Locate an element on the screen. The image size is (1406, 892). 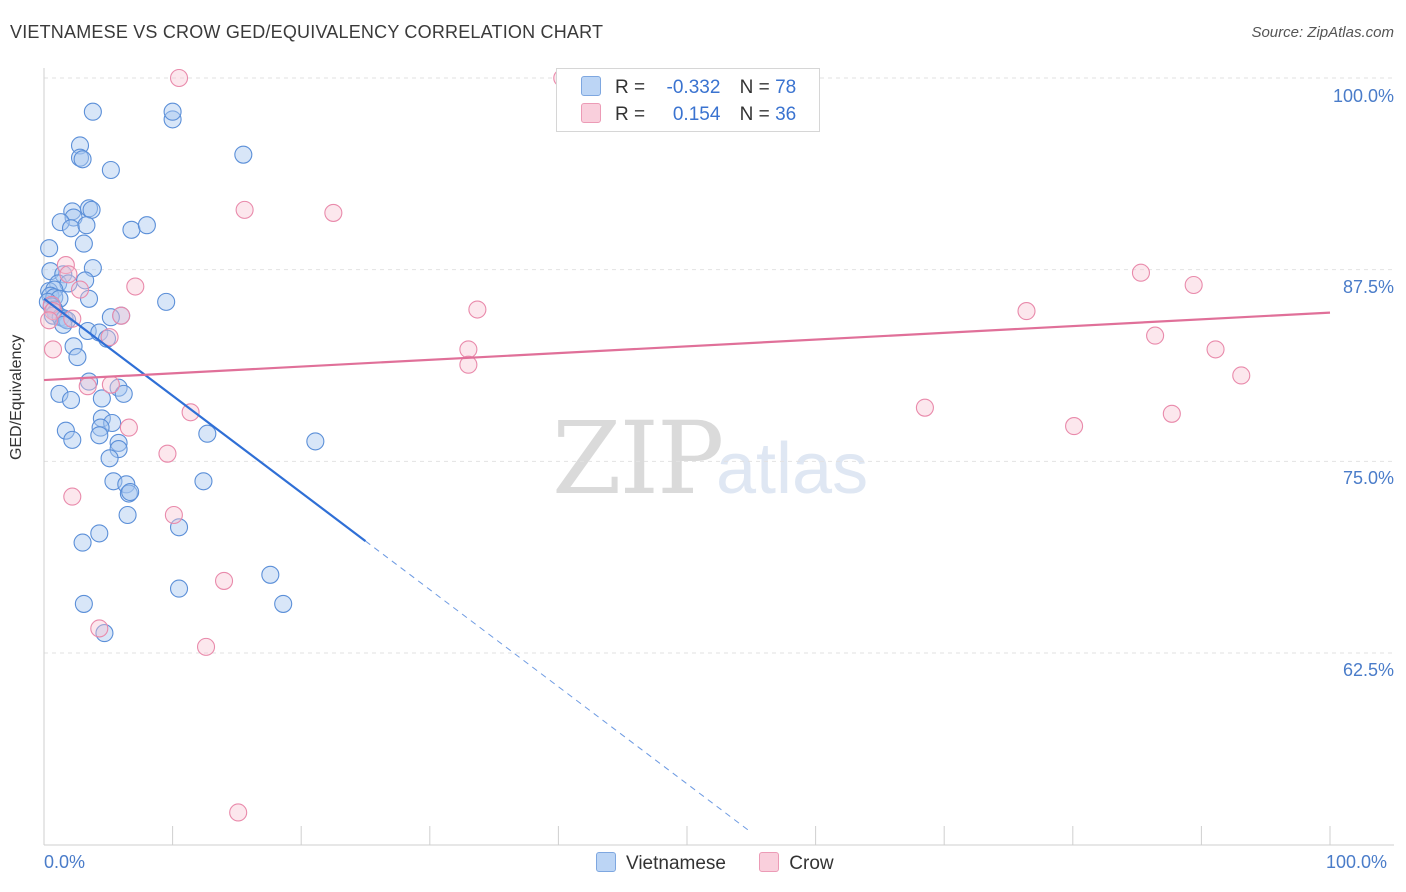
vietnamese-points is located at coordinates (181, 372).